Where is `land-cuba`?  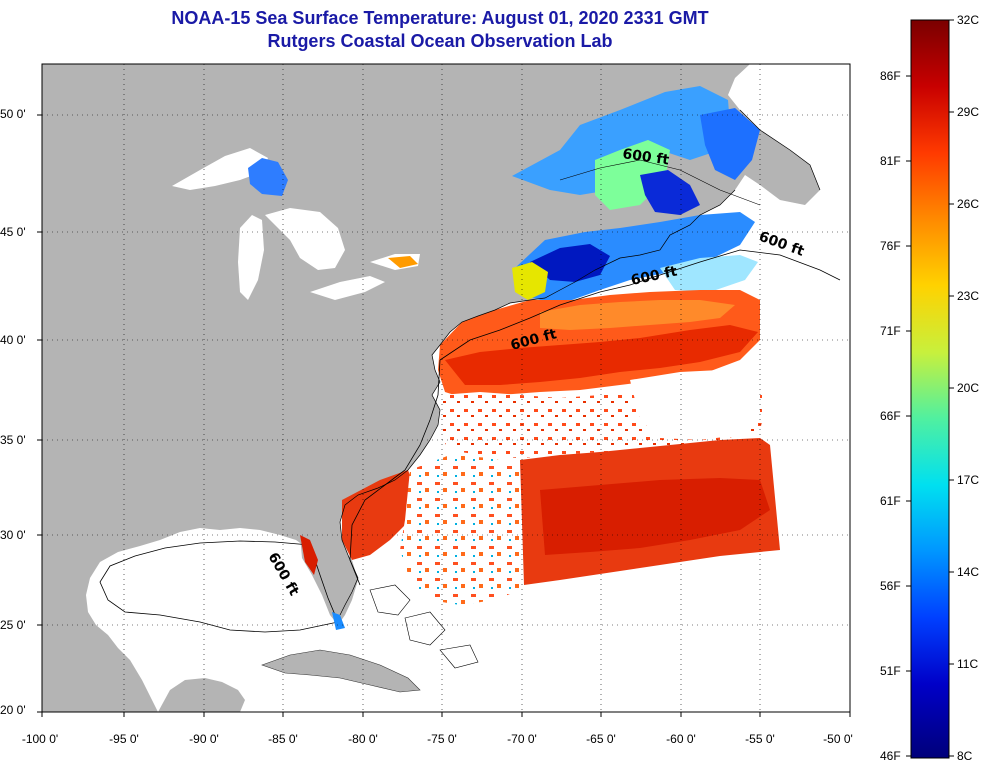
land-cuba is located at coordinates (341, 671).